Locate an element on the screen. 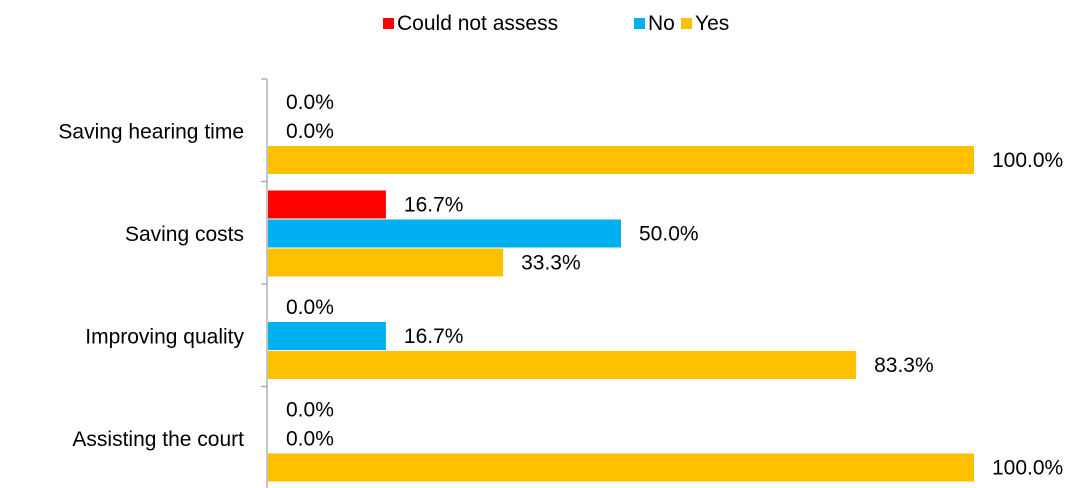 Image resolution: width=1081 pixels, height=488 pixels. data-label-1-3: 100.0% is located at coordinates (1027, 160).